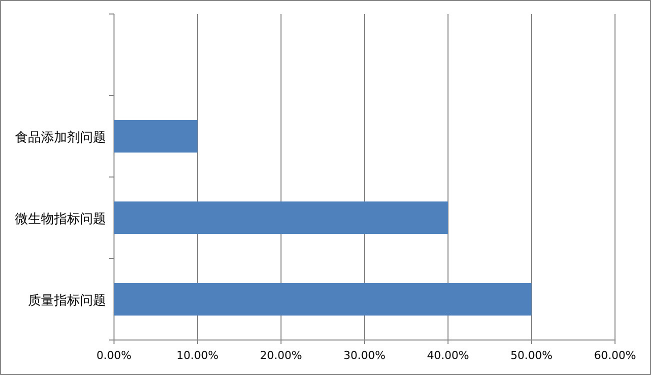  What do you see at coordinates (365, 355) in the screenshot?
I see `x-tick-label: 30.00%` at bounding box center [365, 355].